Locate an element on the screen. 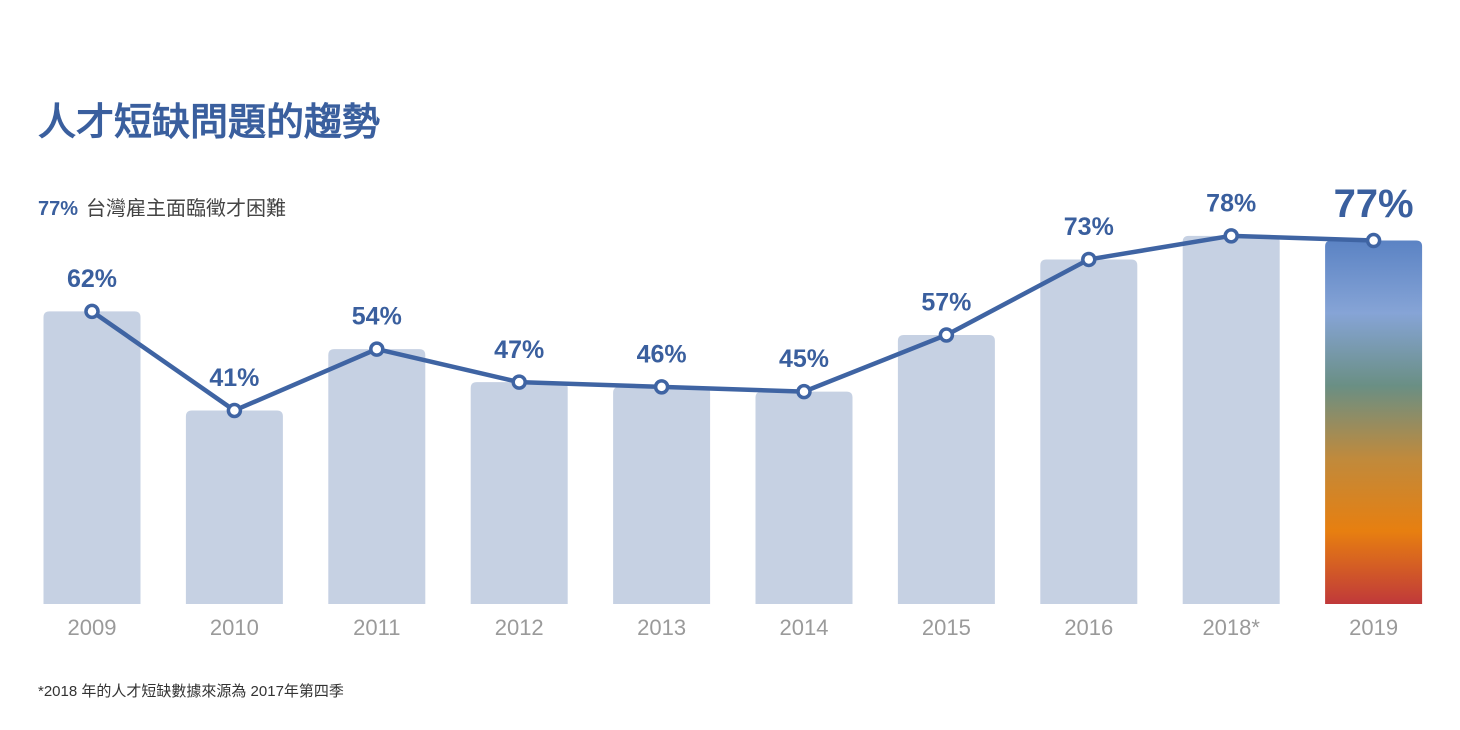 Image resolution: width=1460 pixels, height=730 pixels. x-tick-label: 2014 is located at coordinates (804, 627).